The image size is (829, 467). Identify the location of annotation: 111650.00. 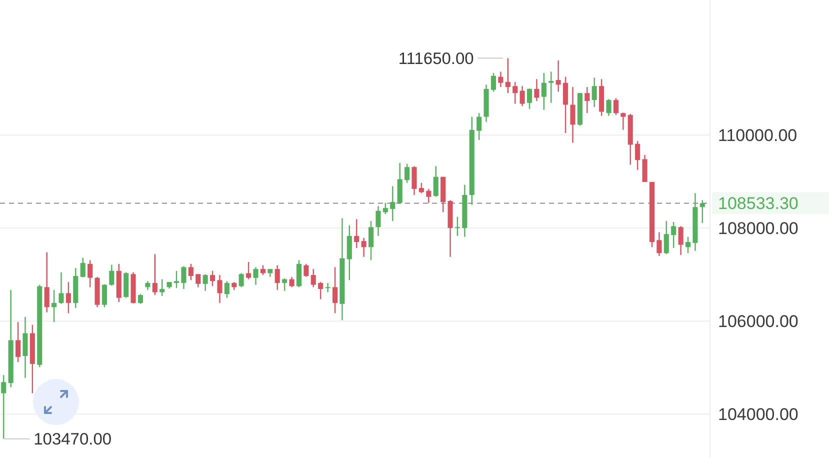
(436, 59).